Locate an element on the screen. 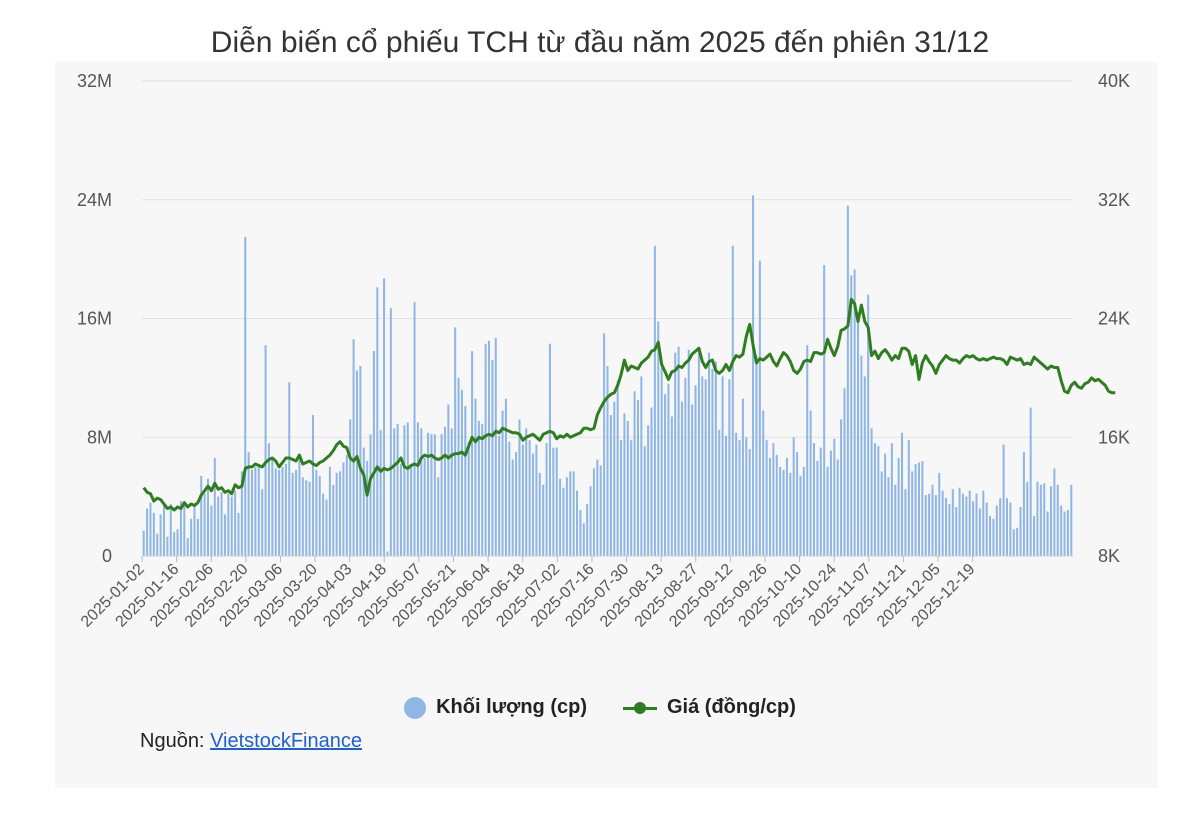 This screenshot has width=1200, height=819. legend-item-volume: Khối lượng (cp) is located at coordinates (495, 707).